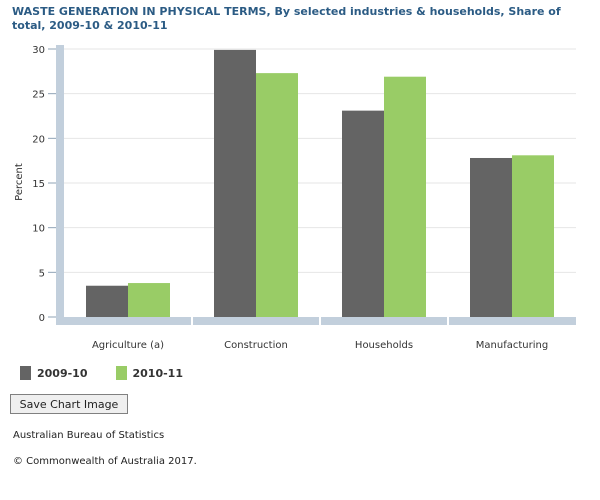 This screenshot has height=500, width=600. What do you see at coordinates (277, 195) in the screenshot?
I see `bar-2010-11-construction` at bounding box center [277, 195].